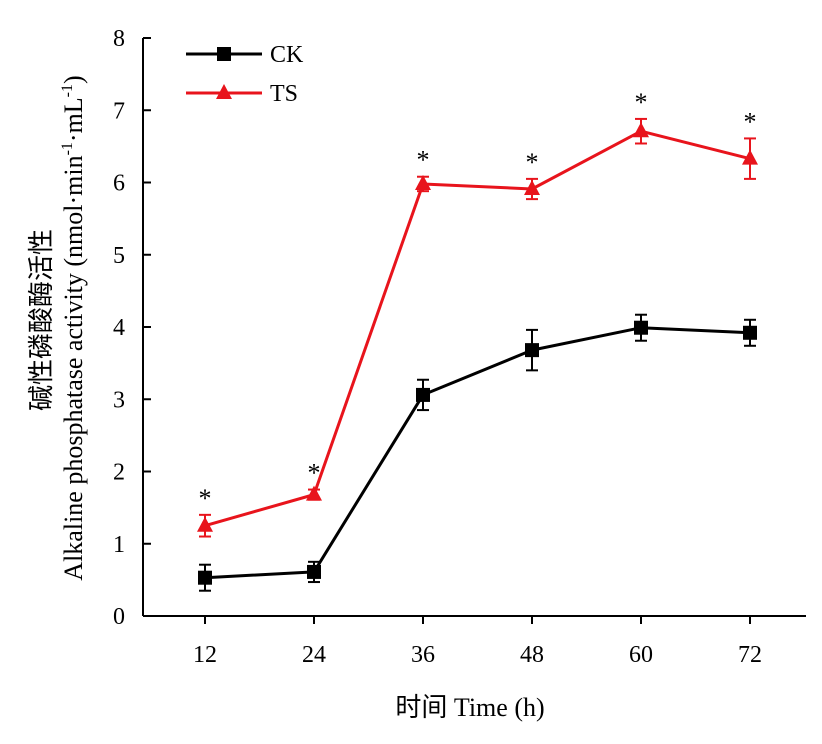  Describe the element at coordinates (750, 655) in the screenshot. I see `x-tick-label: 72` at that location.